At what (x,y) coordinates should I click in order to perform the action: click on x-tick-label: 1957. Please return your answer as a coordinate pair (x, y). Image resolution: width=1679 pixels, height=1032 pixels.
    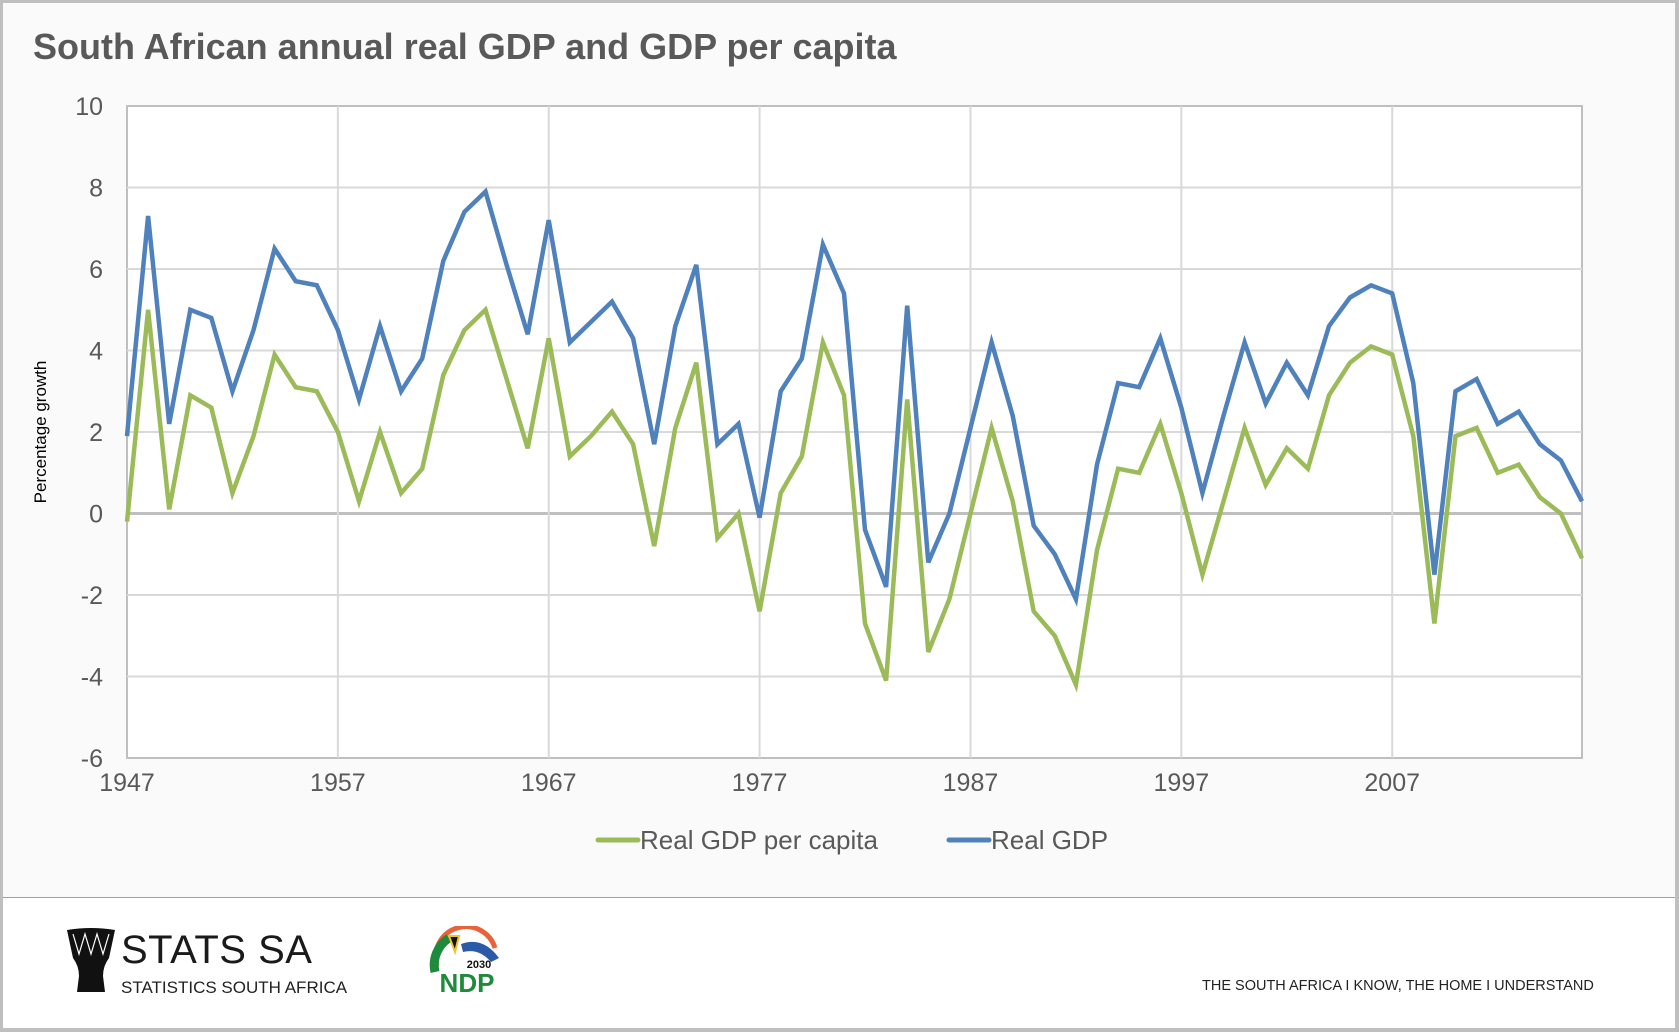
    Looking at the image, I should click on (338, 783).